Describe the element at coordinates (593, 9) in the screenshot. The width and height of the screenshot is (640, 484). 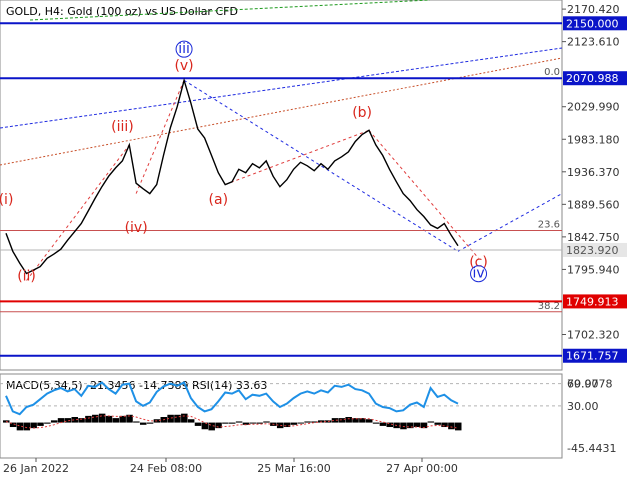
I see `price-tick-label: 2170.420` at that location.